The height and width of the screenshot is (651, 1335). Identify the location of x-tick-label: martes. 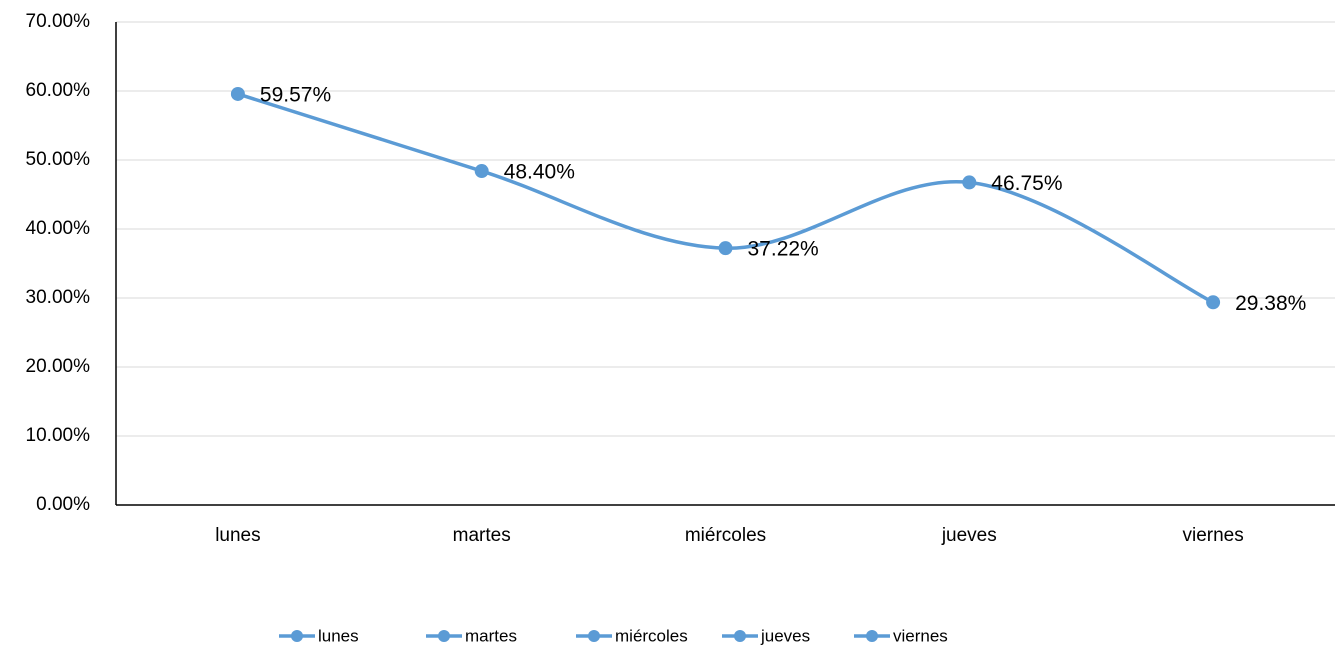
(482, 535).